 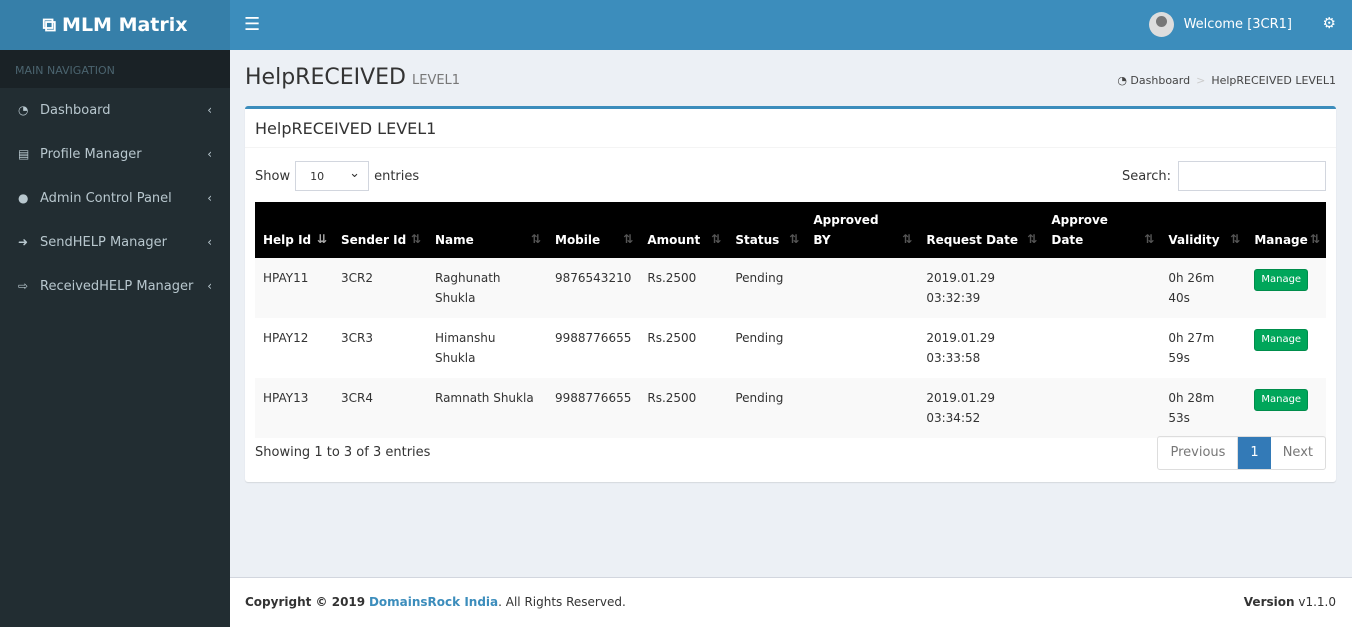 What do you see at coordinates (23, 286) in the screenshot?
I see `sign-out-icon: ⇨` at bounding box center [23, 286].